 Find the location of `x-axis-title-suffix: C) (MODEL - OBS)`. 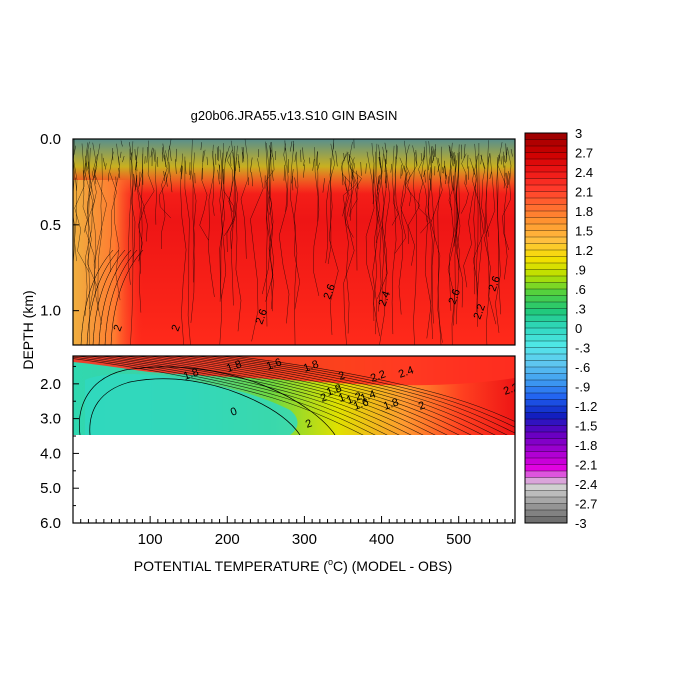

x-axis-title-suffix: C) (MODEL - OBS) is located at coordinates (392, 566).